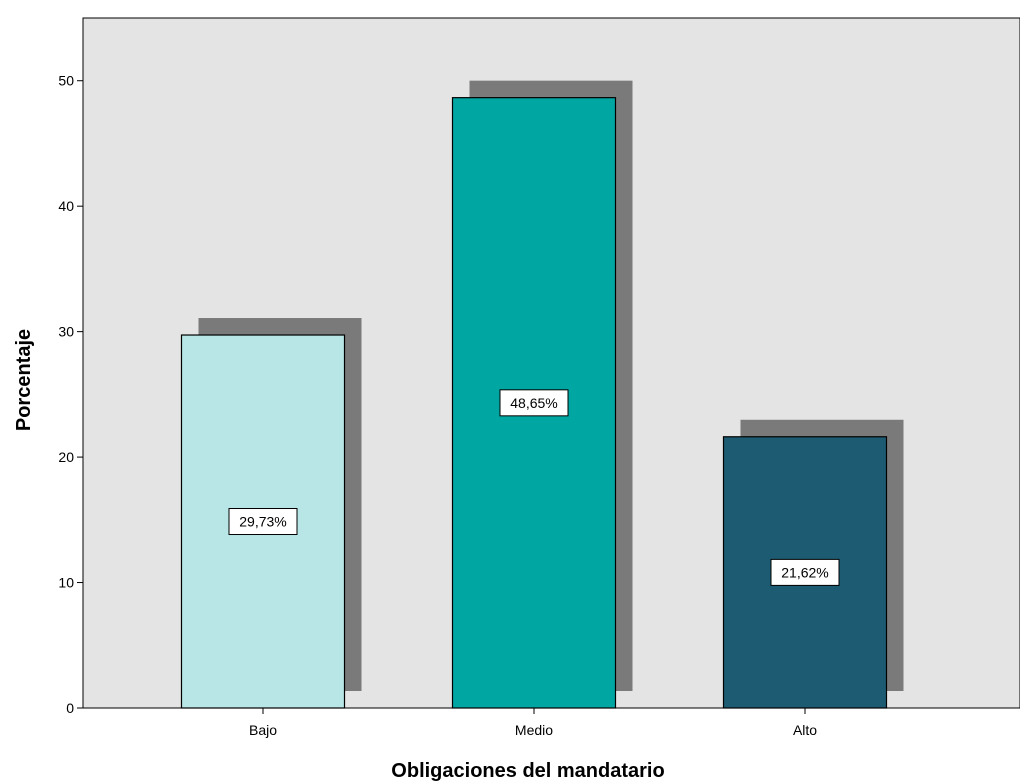  I want to click on y-tick-label: 50, so click(66, 81).